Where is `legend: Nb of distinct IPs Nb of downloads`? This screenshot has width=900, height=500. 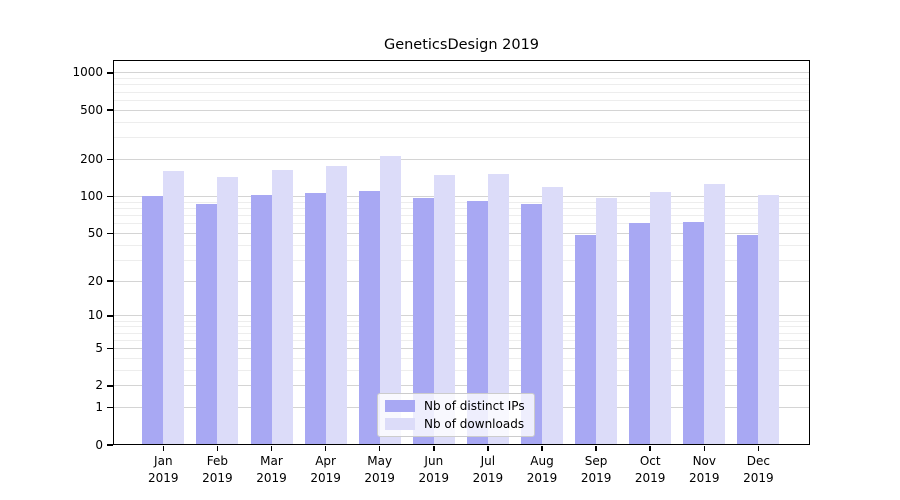
legend: Nb of distinct IPs Nb of downloads is located at coordinates (456, 415).